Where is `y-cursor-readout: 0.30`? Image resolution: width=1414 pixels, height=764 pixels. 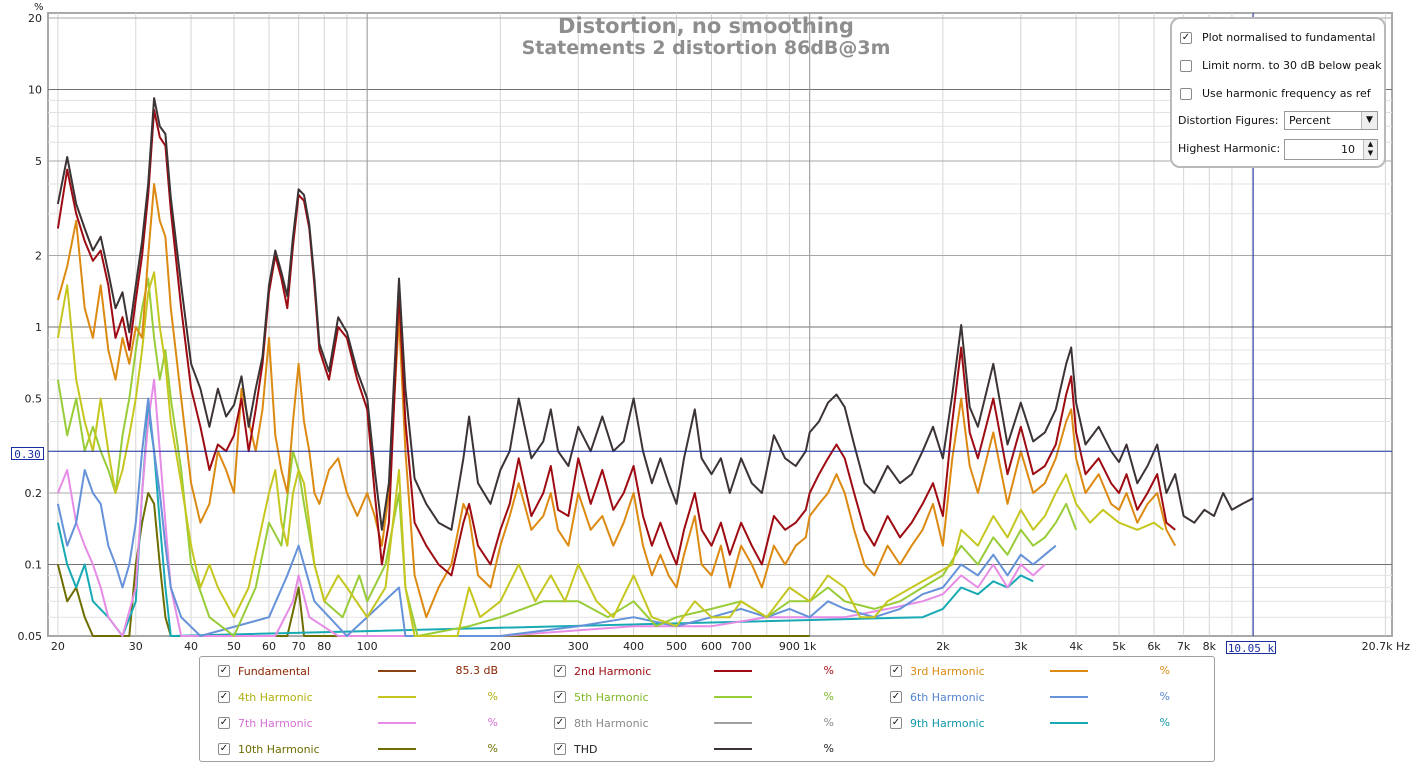
y-cursor-readout: 0.30 is located at coordinates (27, 454).